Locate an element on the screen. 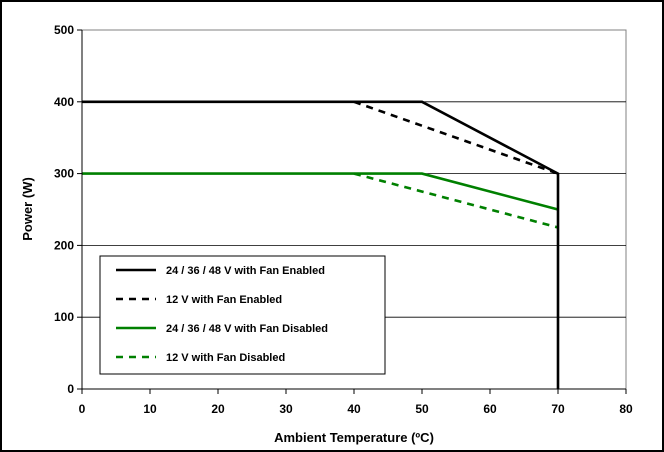 This screenshot has width=664, height=452. x-tick-label: 20 is located at coordinates (218, 409).